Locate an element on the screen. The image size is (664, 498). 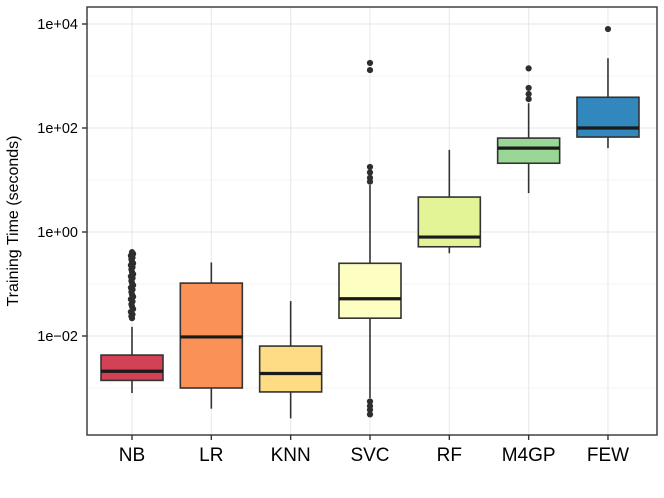
y-axis-title: Training Time (seconds) is located at coordinates (13, 220).